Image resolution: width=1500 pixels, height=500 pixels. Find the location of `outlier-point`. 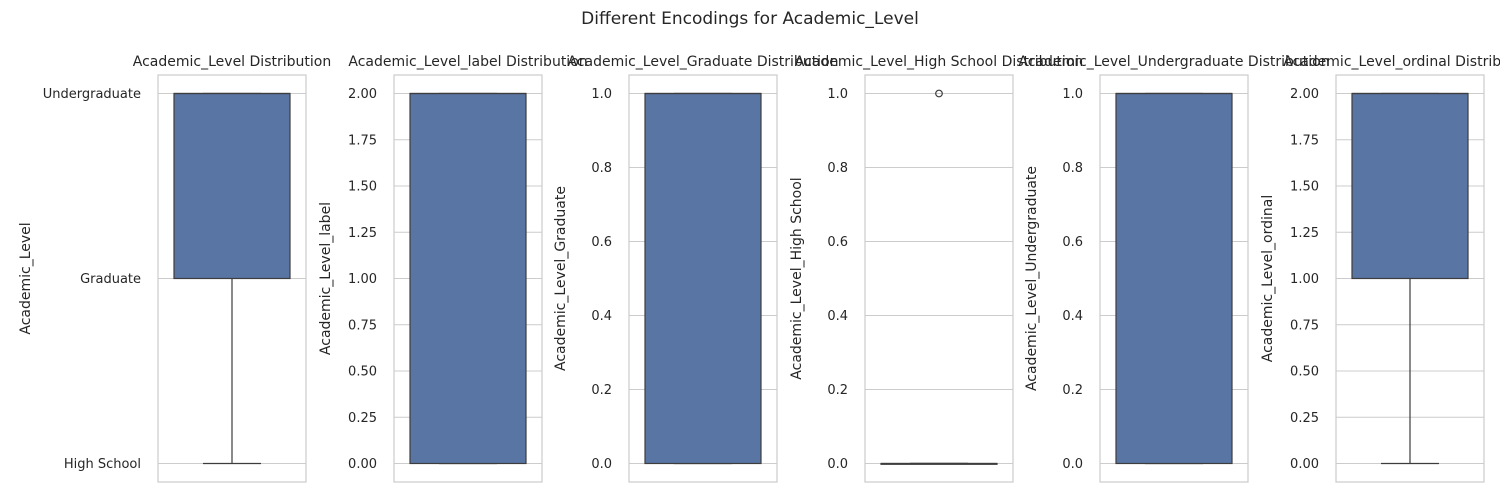

outlier-point is located at coordinates (939, 93).